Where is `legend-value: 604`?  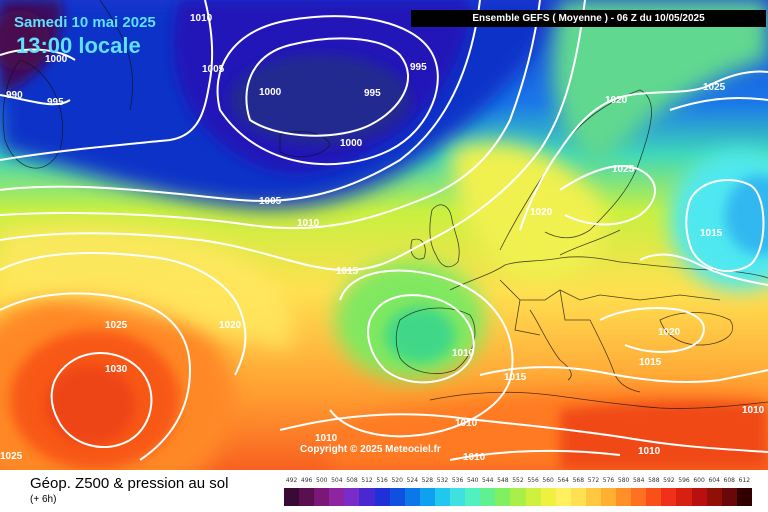
legend-value: 604 is located at coordinates (714, 480).